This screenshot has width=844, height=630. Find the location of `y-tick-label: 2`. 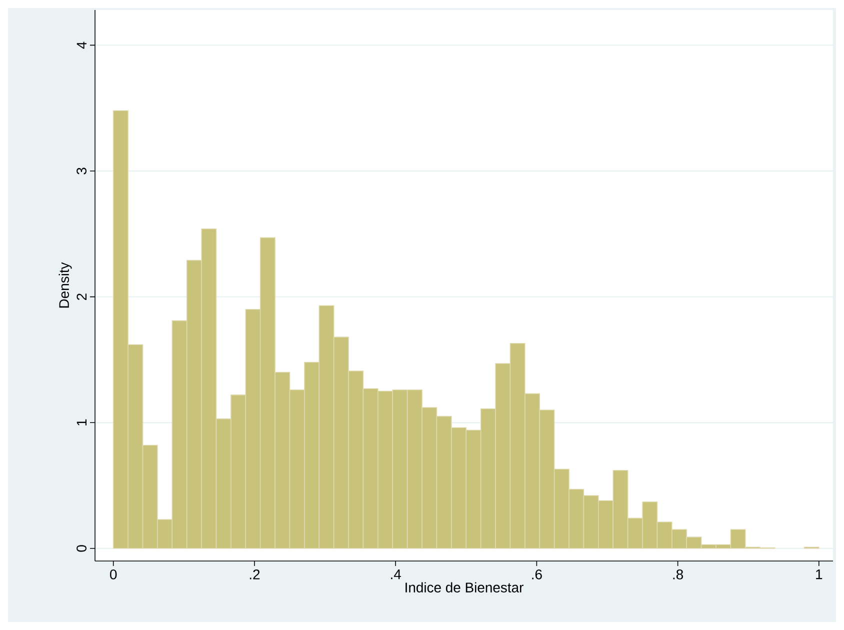

y-tick-label: 2 is located at coordinates (81, 297).